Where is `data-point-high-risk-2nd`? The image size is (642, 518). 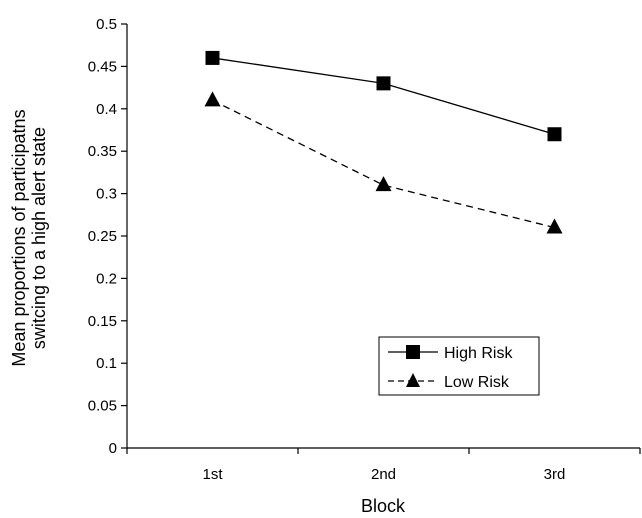 data-point-high-risk-2nd is located at coordinates (383, 83).